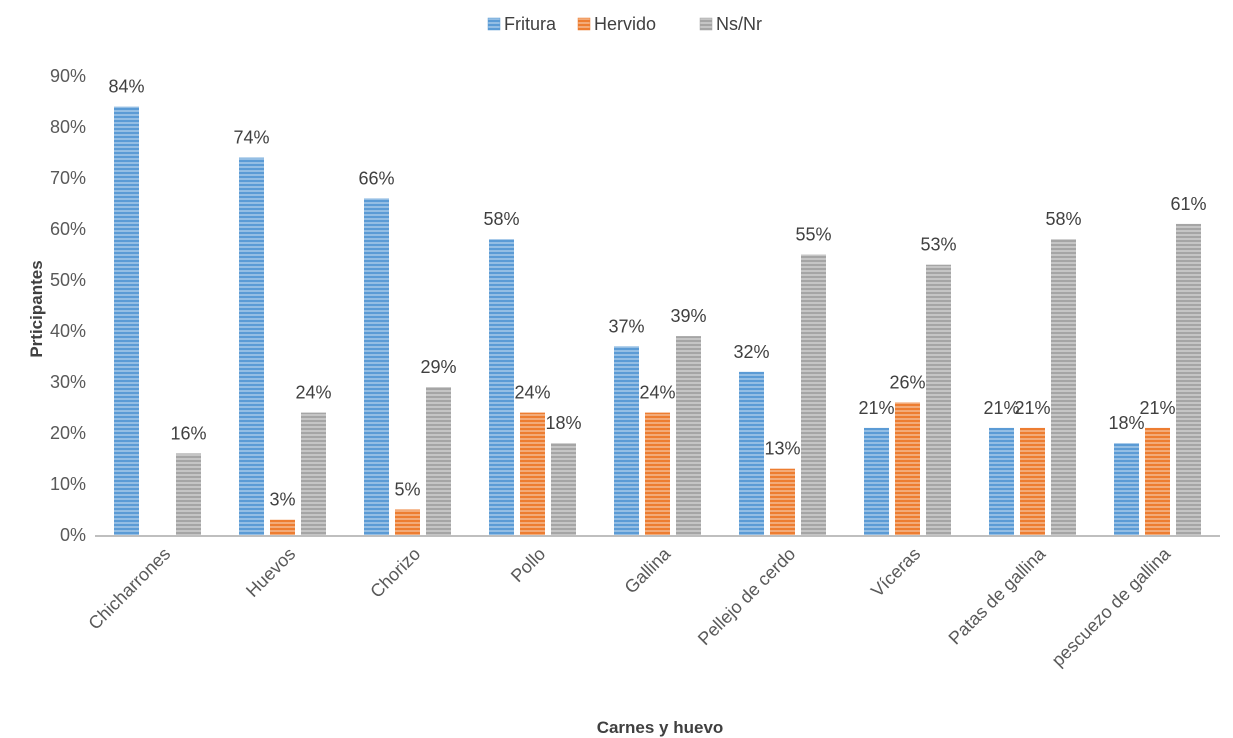 The image size is (1233, 738). I want to click on data-label: 53%, so click(938, 245).